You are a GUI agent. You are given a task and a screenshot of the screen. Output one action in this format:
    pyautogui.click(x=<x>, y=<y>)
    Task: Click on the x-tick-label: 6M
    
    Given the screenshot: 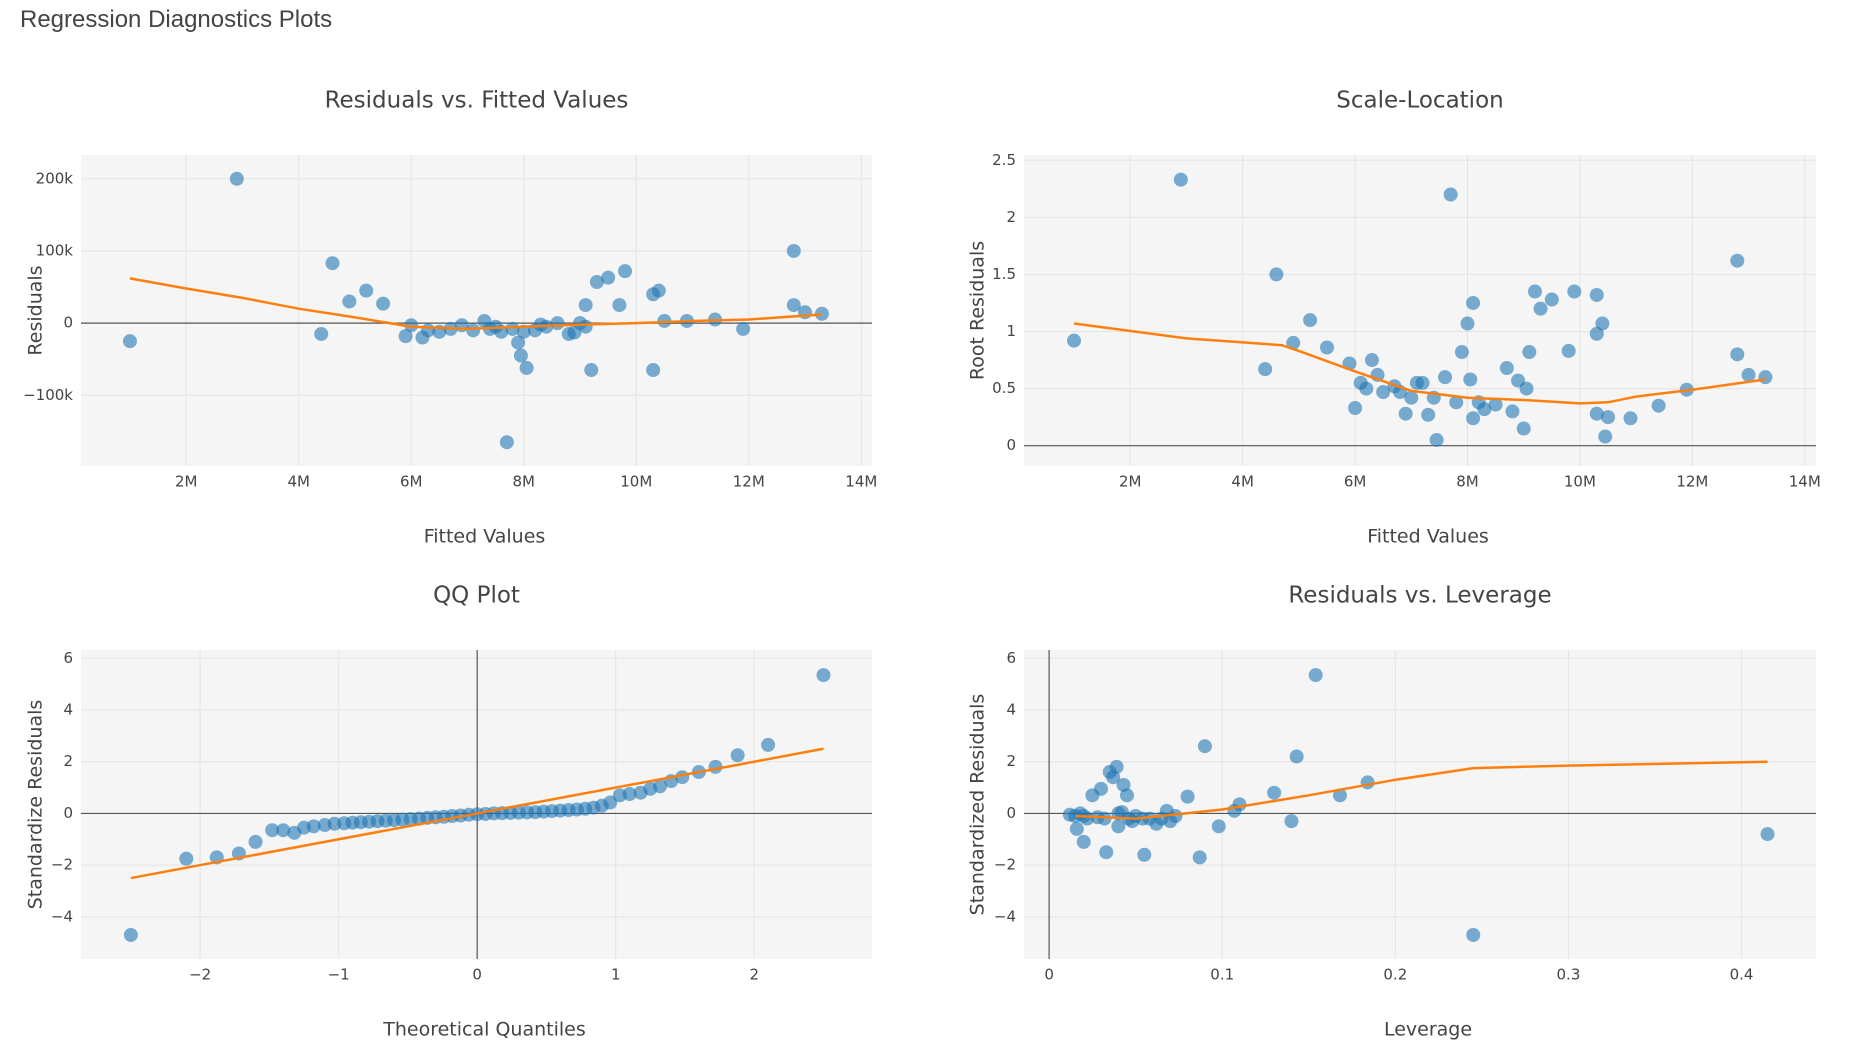 What is the action you would take?
    pyautogui.click(x=411, y=482)
    